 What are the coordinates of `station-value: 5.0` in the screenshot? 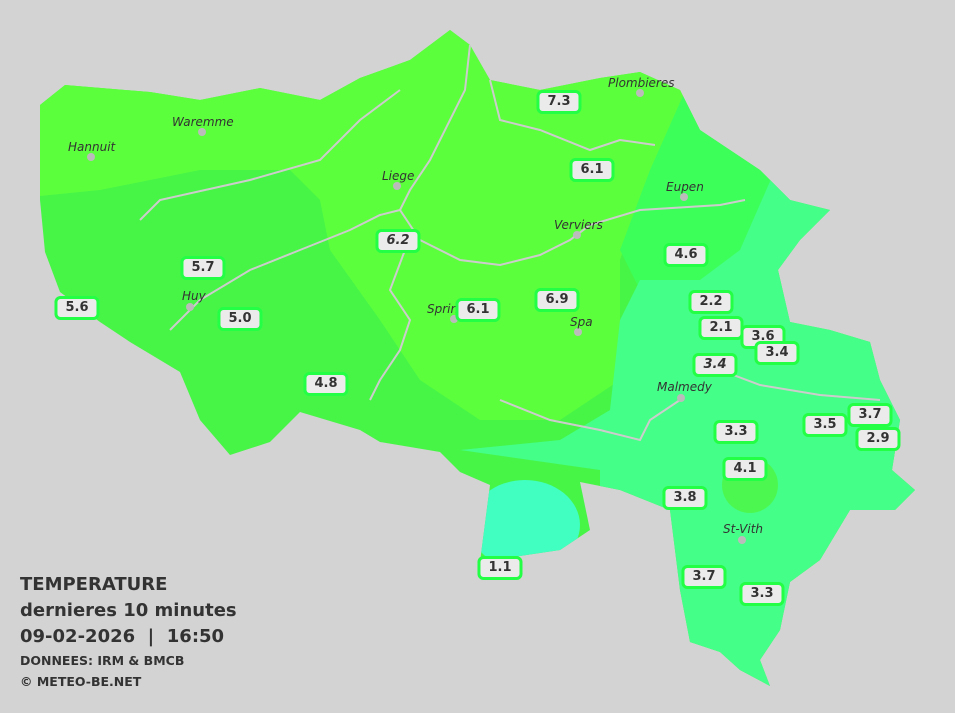 It's located at (240, 319).